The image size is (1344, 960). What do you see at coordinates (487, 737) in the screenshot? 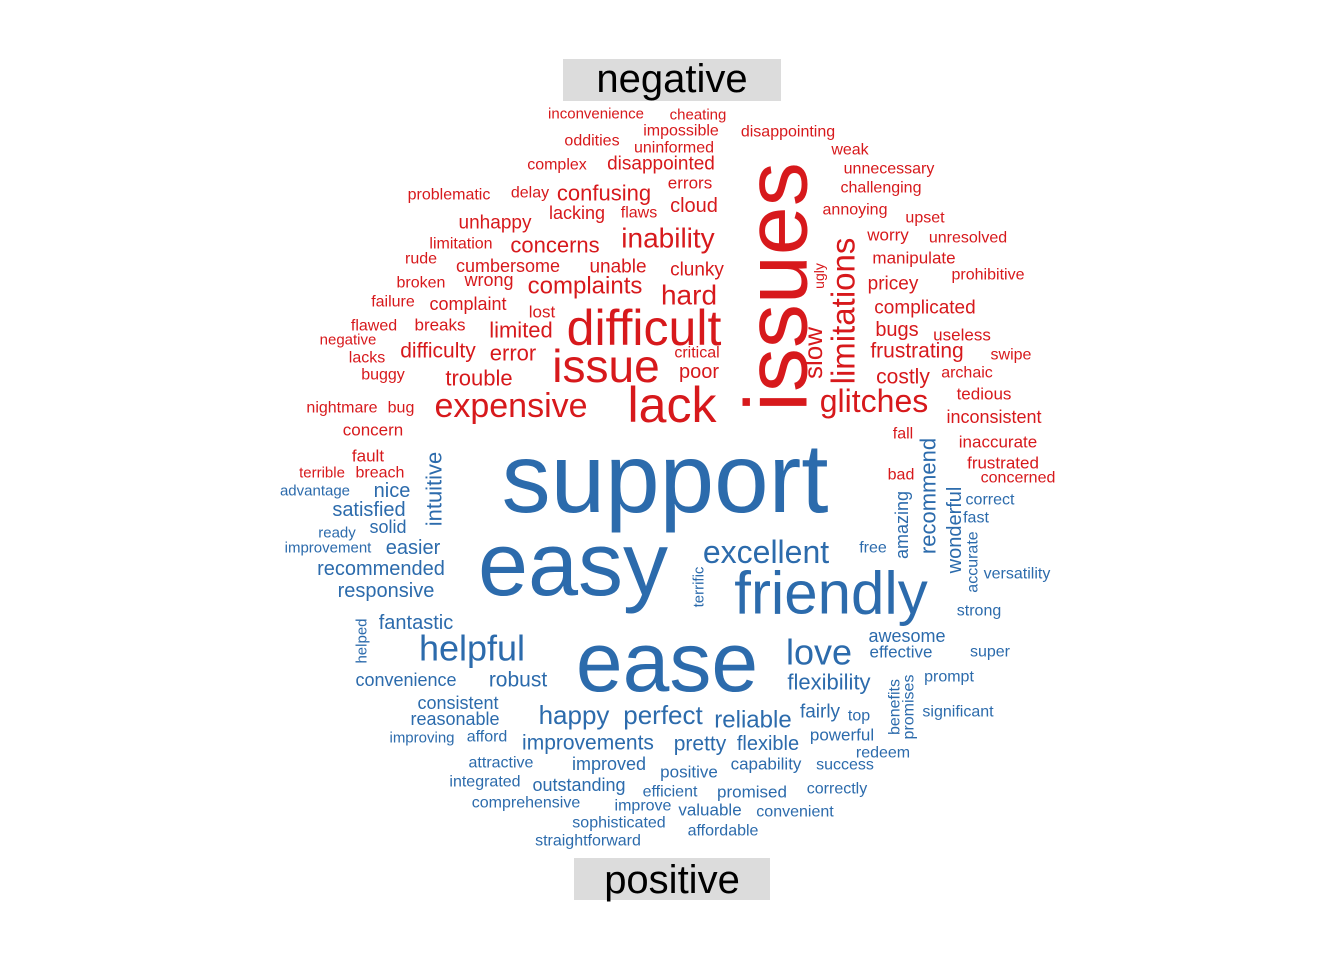
I see `word-positive-afford: afford` at bounding box center [487, 737].